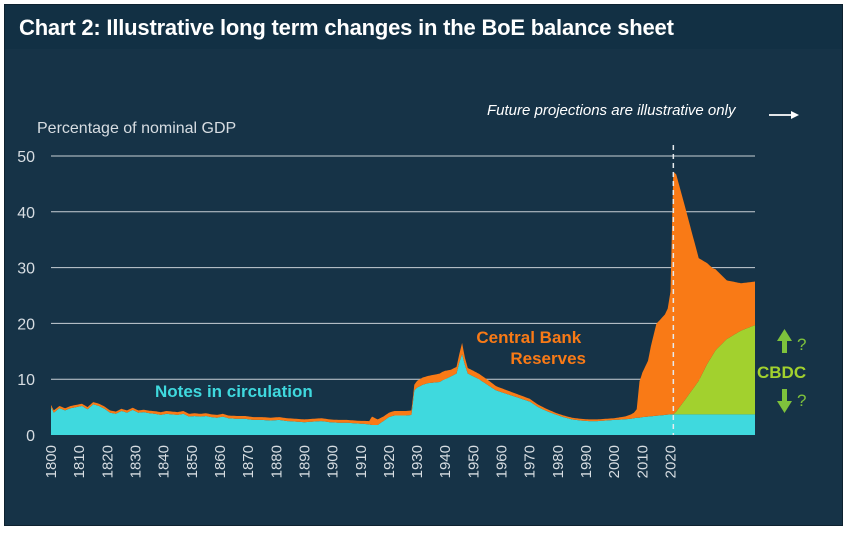  I want to click on x-tick-label: 1920, so click(389, 461).